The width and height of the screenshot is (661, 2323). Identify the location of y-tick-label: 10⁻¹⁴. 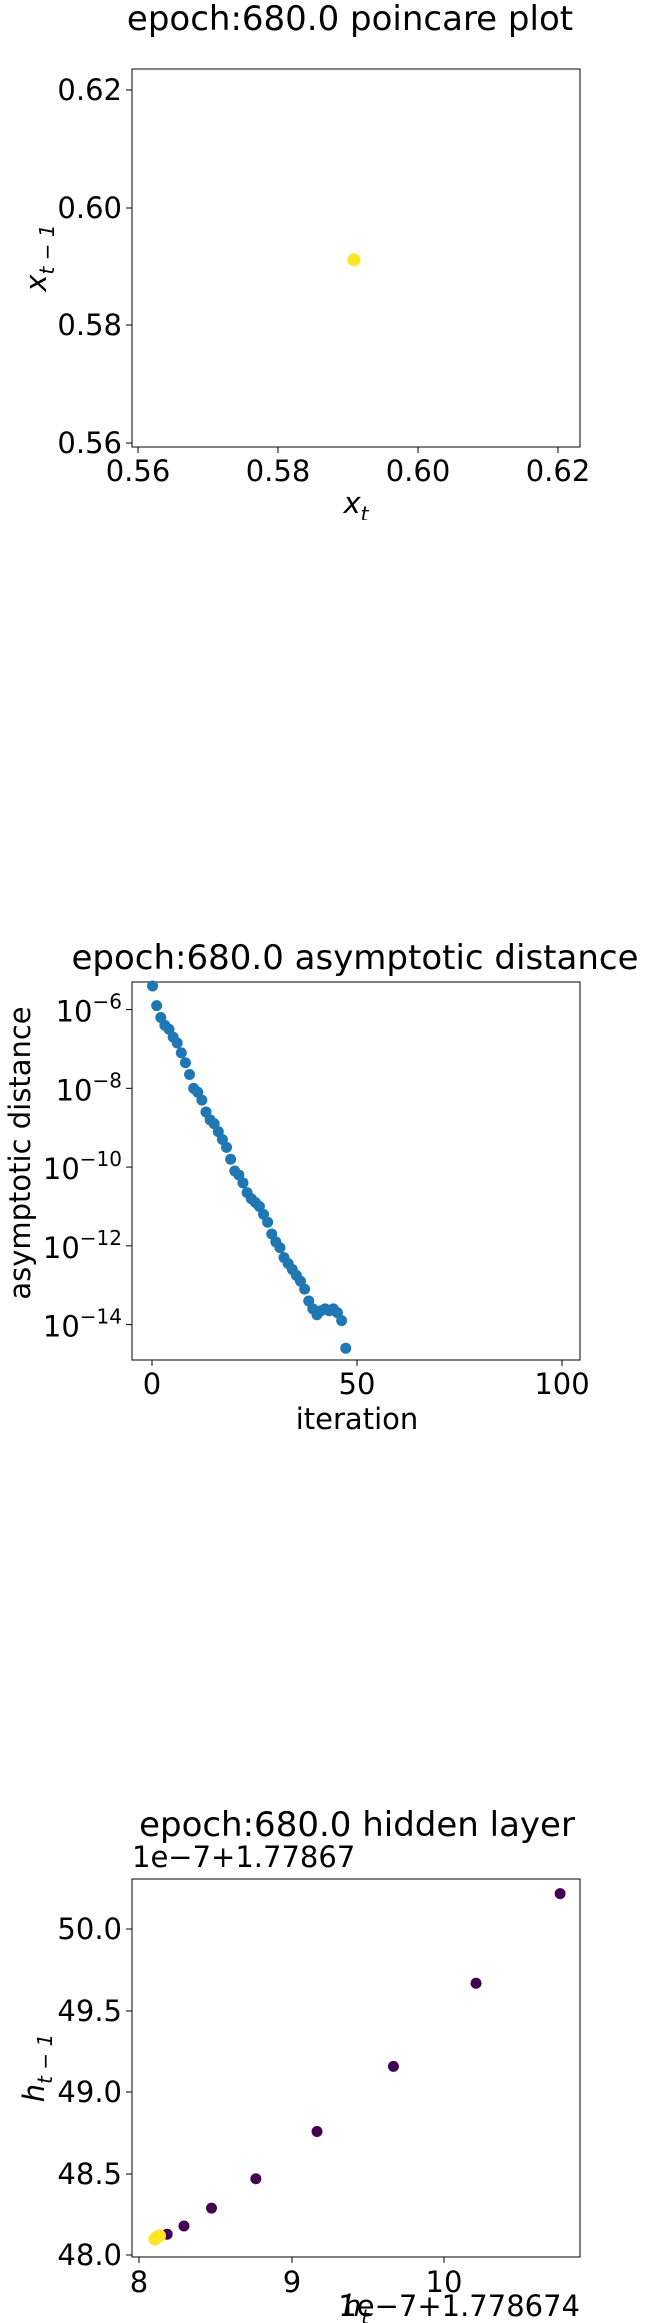
(82, 1324).